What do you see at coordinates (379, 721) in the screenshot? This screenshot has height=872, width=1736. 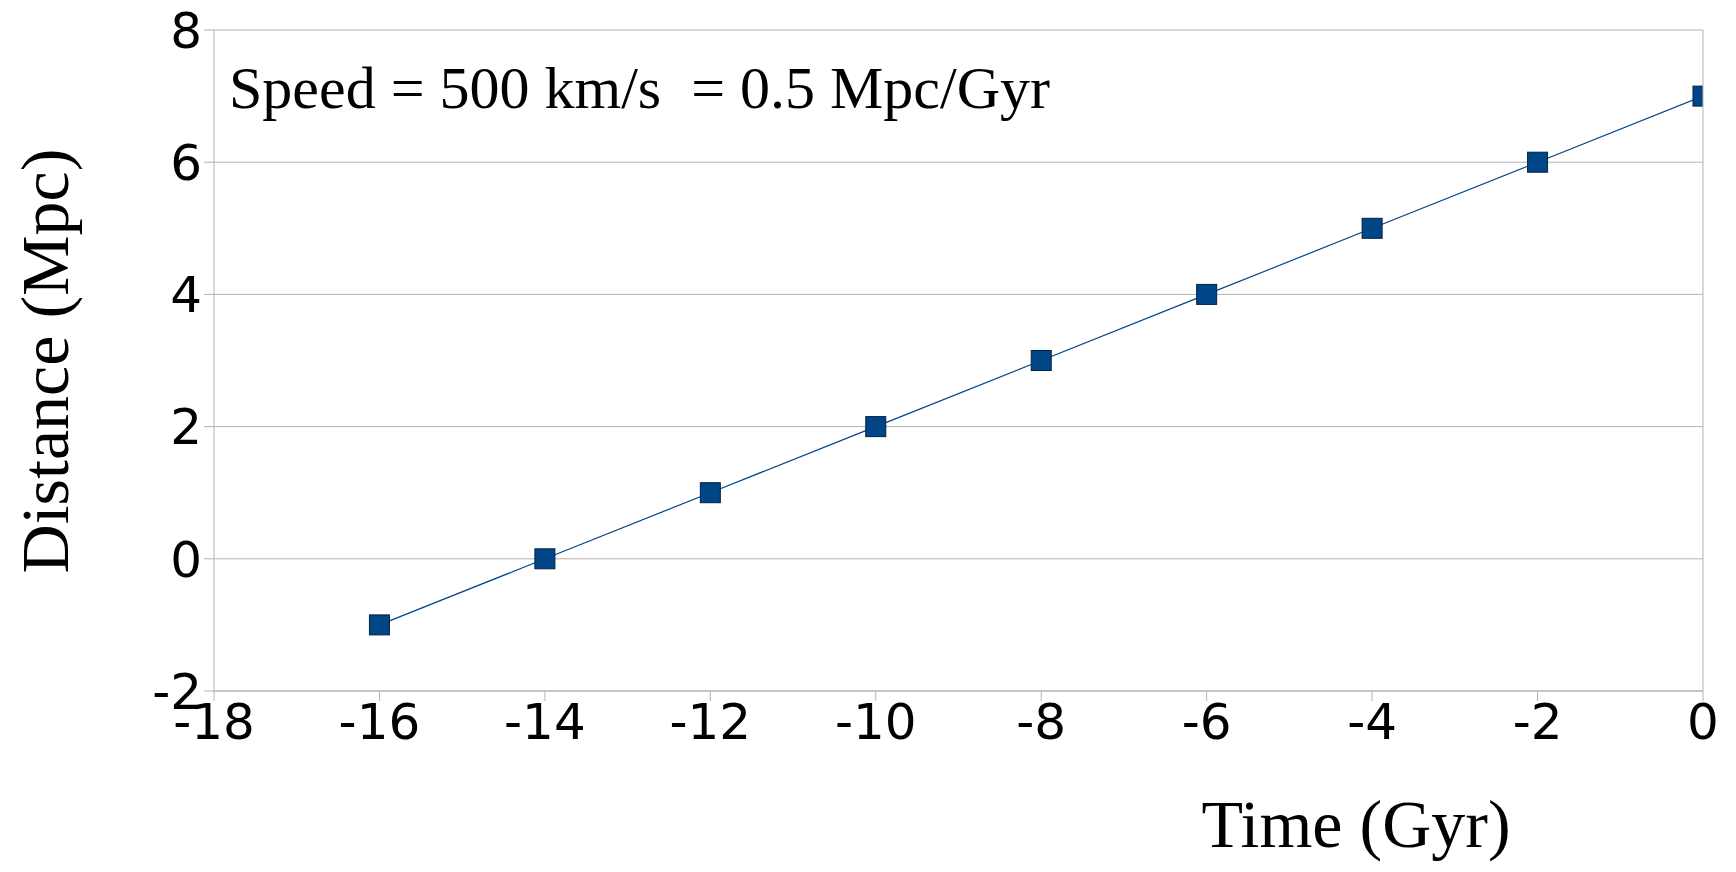 I see `x-tick-label: -16` at bounding box center [379, 721].